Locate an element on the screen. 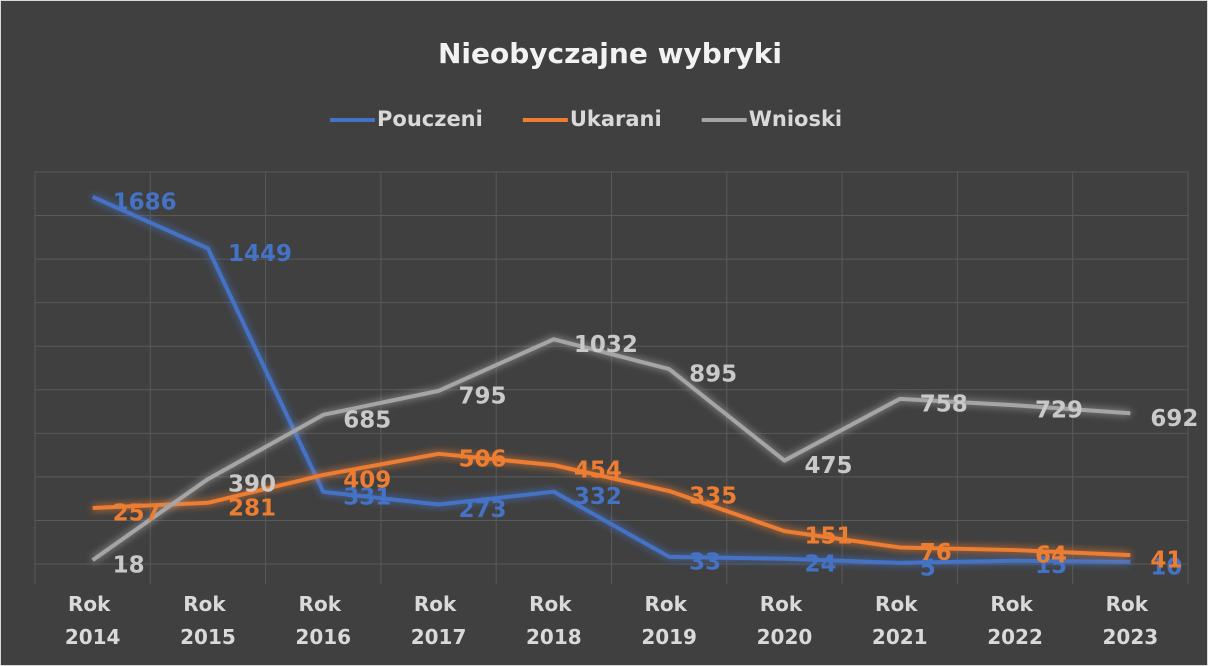 This screenshot has width=1208, height=666. x-tick-label: Rok 2016 is located at coordinates (323, 620).